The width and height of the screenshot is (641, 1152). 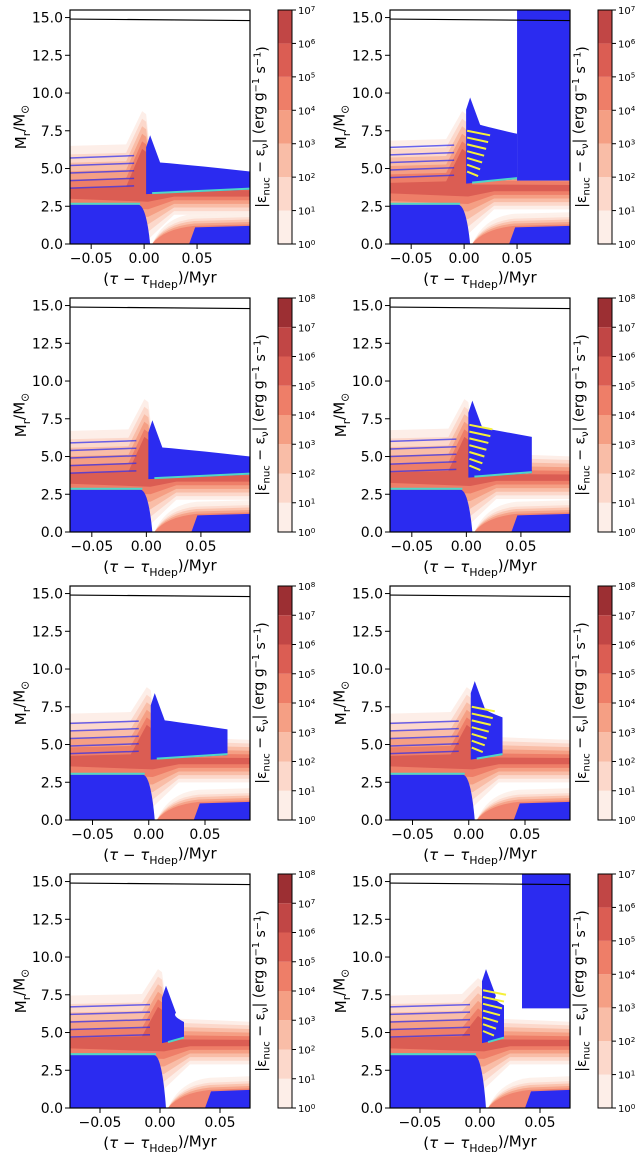 I want to click on y-axis-label: Mr/M⊙, so click(x=22, y=415).